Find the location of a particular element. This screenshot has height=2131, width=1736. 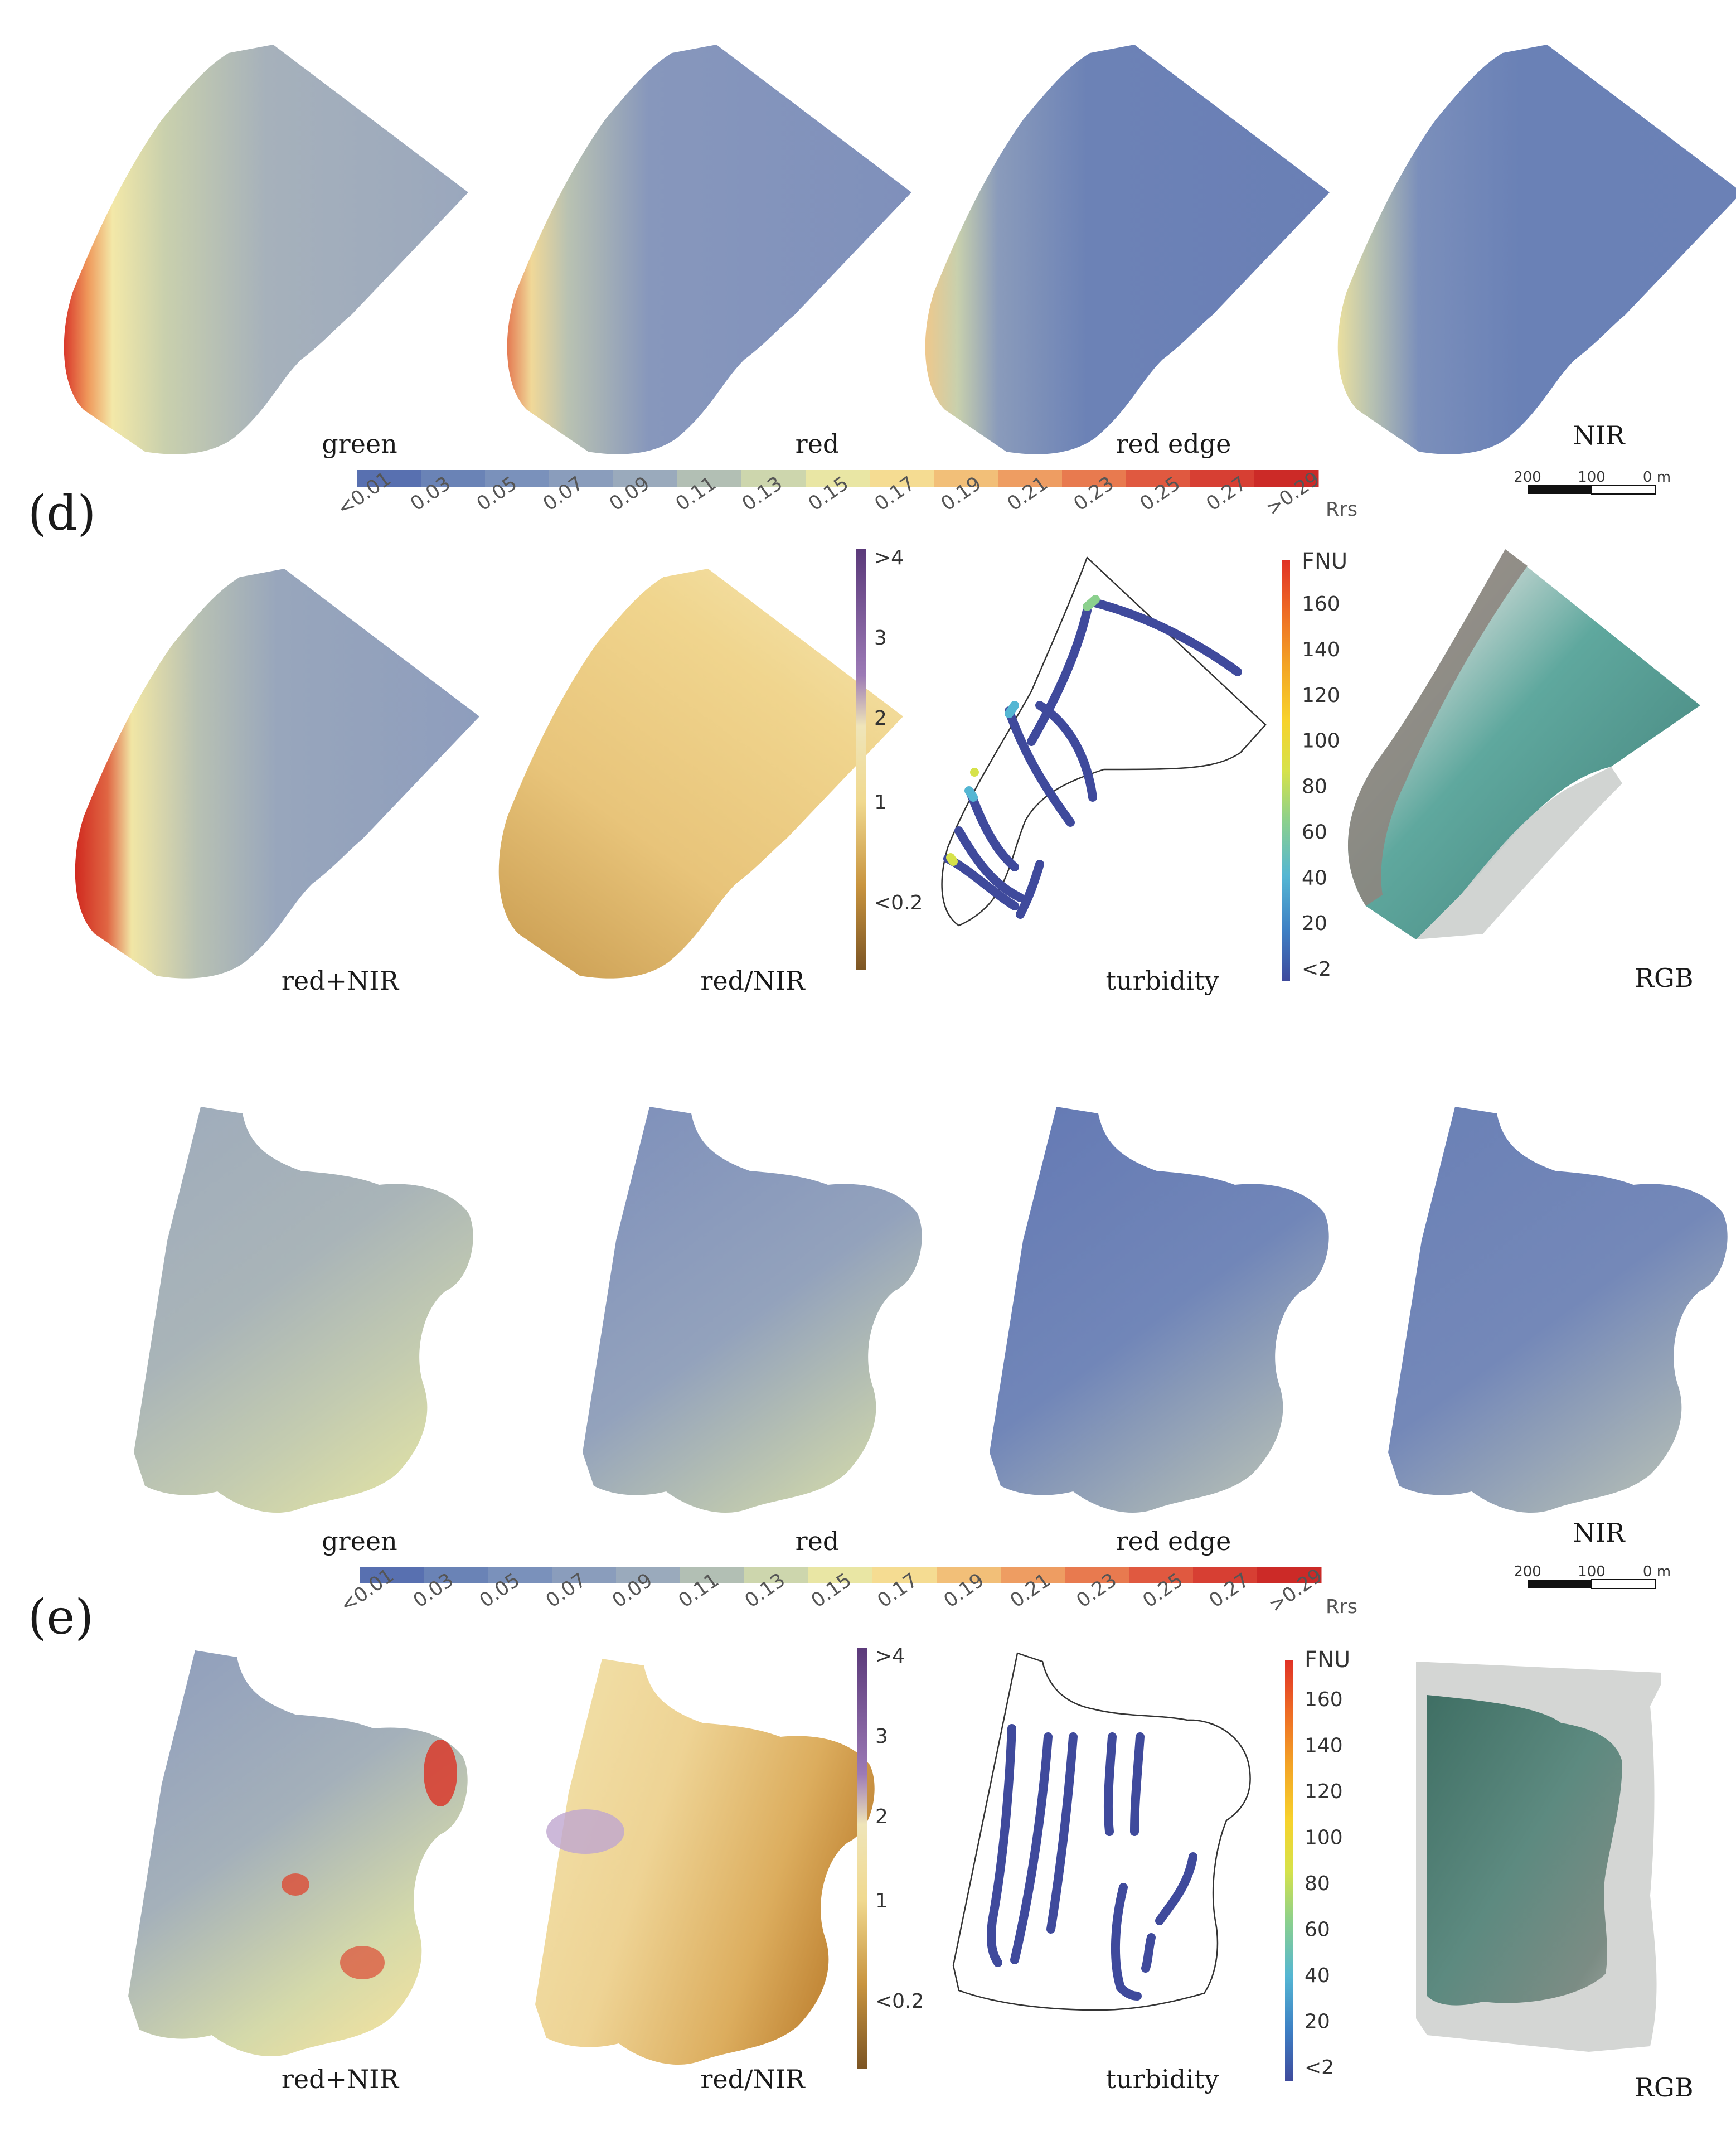

colorbar-fnu-tick: <2 is located at coordinates (1319, 2067).